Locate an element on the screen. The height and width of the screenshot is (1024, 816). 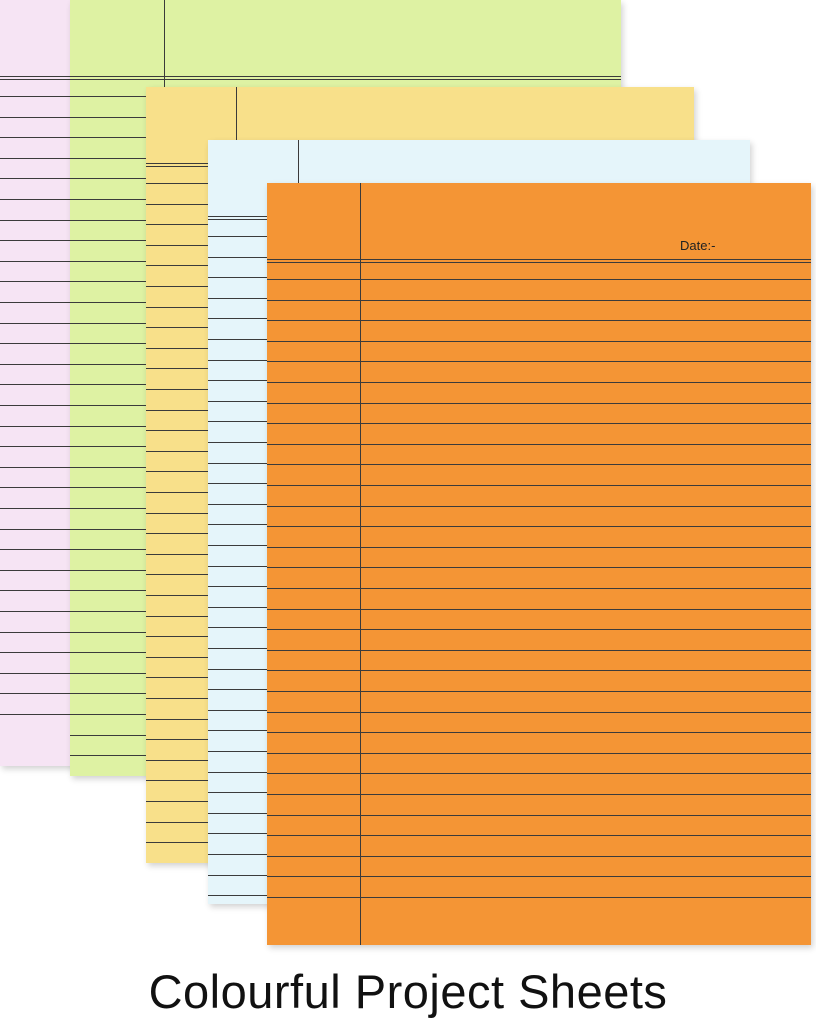
margin-line is located at coordinates (360, 564).